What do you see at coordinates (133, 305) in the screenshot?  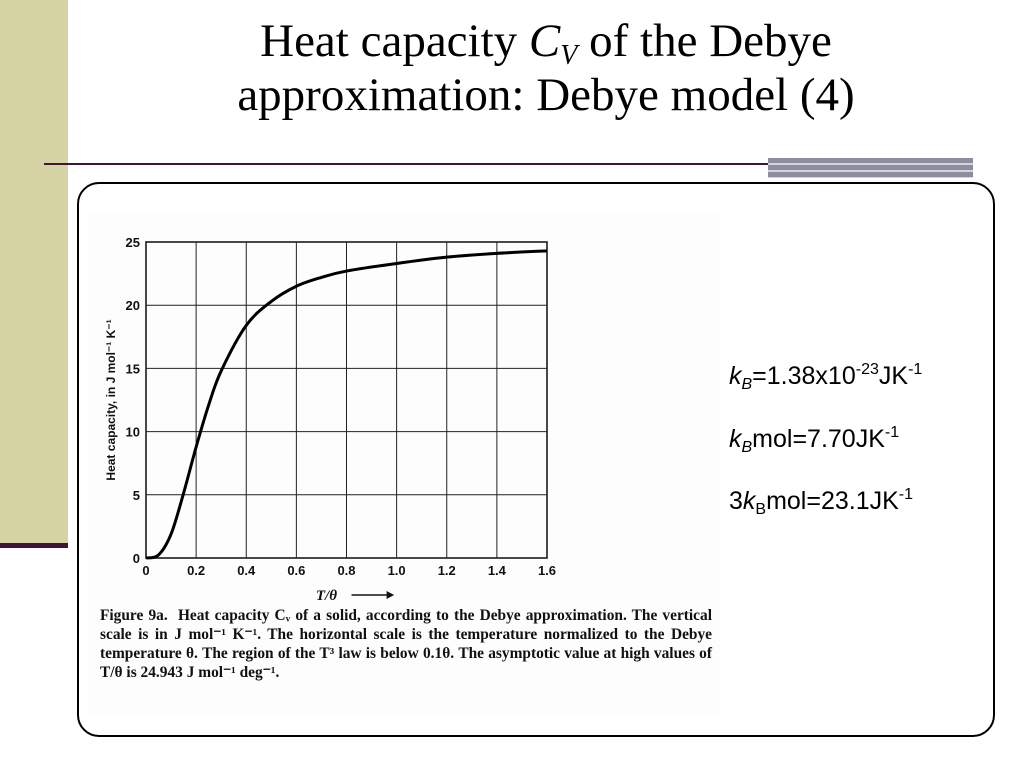 I see `y-tick-label: 20` at bounding box center [133, 305].